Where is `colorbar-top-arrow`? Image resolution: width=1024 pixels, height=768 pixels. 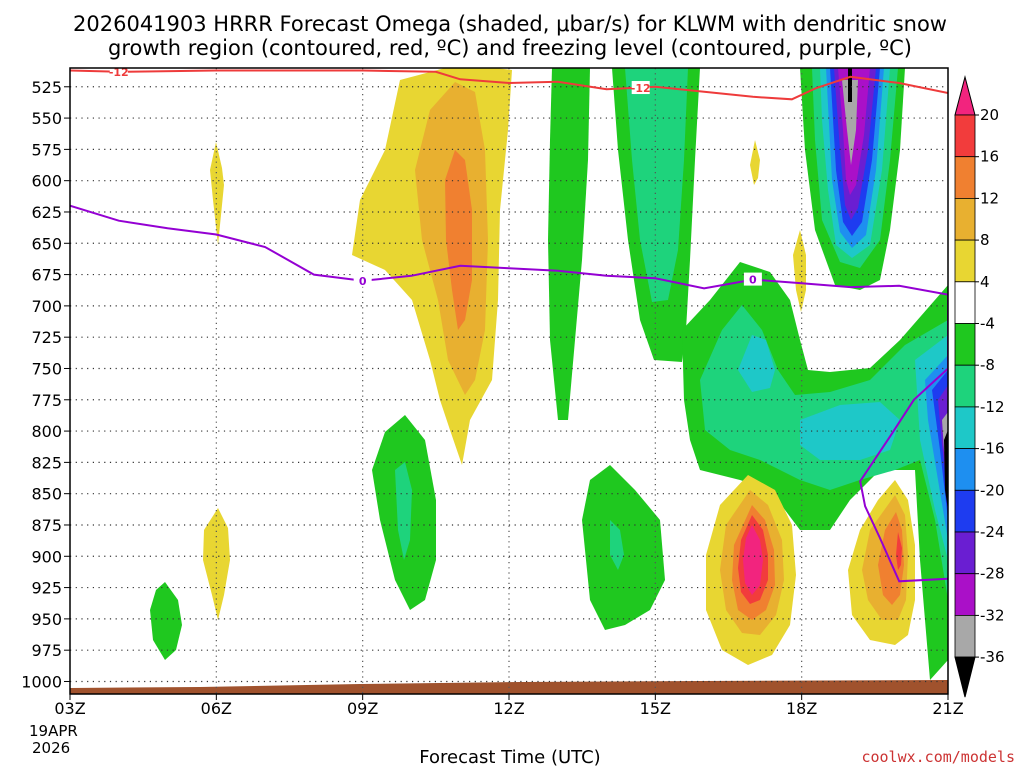
colorbar-top-arrow is located at coordinates (965, 95).